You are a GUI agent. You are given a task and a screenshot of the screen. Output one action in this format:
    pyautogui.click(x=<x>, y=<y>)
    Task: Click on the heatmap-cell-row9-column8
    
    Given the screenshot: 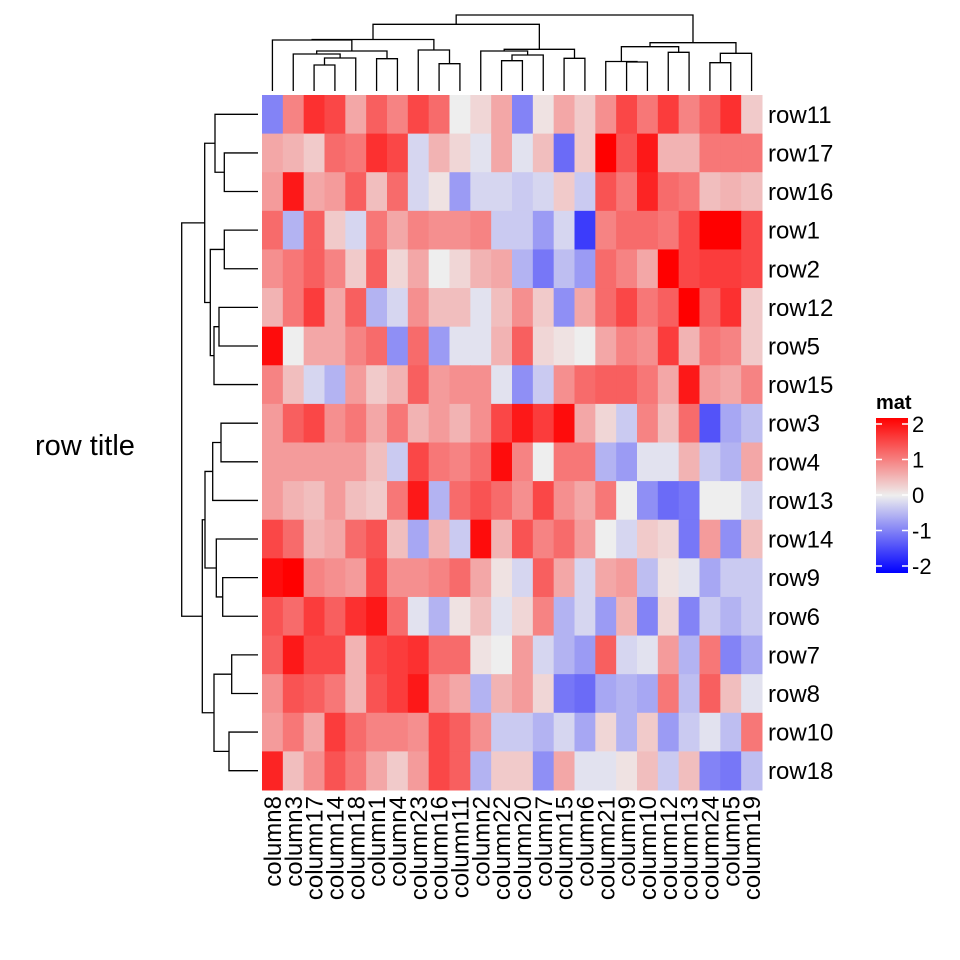 What is the action you would take?
    pyautogui.click(x=273, y=578)
    